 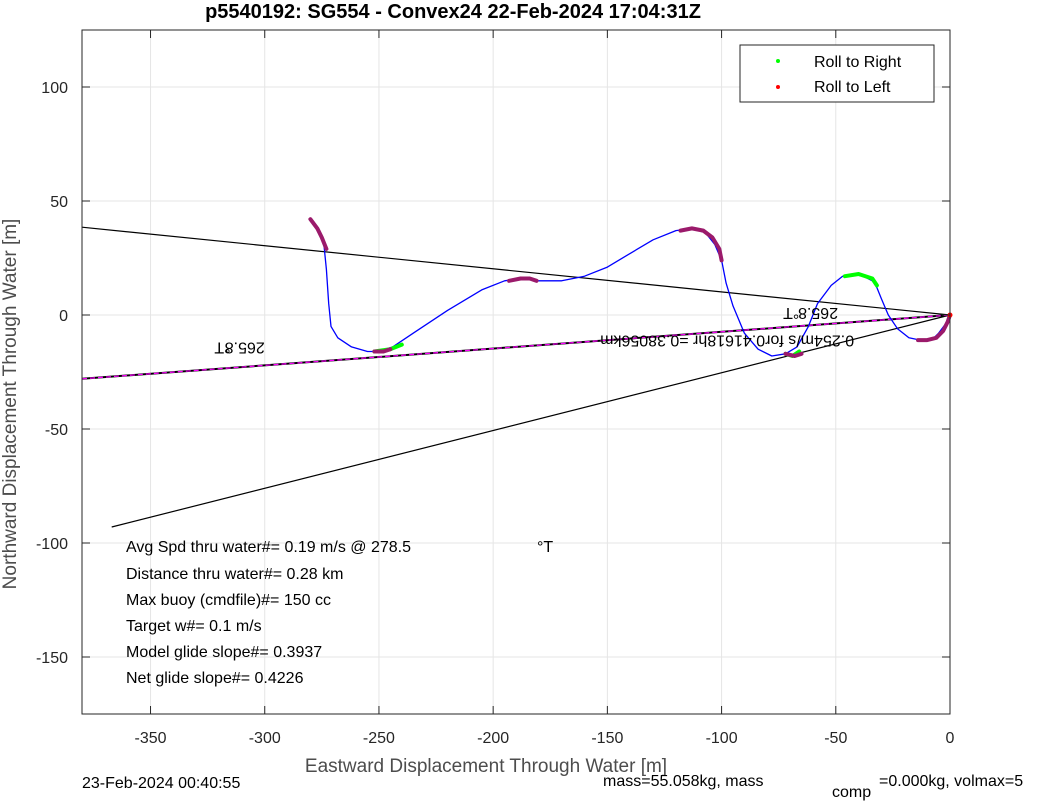 What do you see at coordinates (727, 340) in the screenshot?
I see `heading-annotation-4: 0.254m/s for0.41618hr =0.38056km` at bounding box center [727, 340].